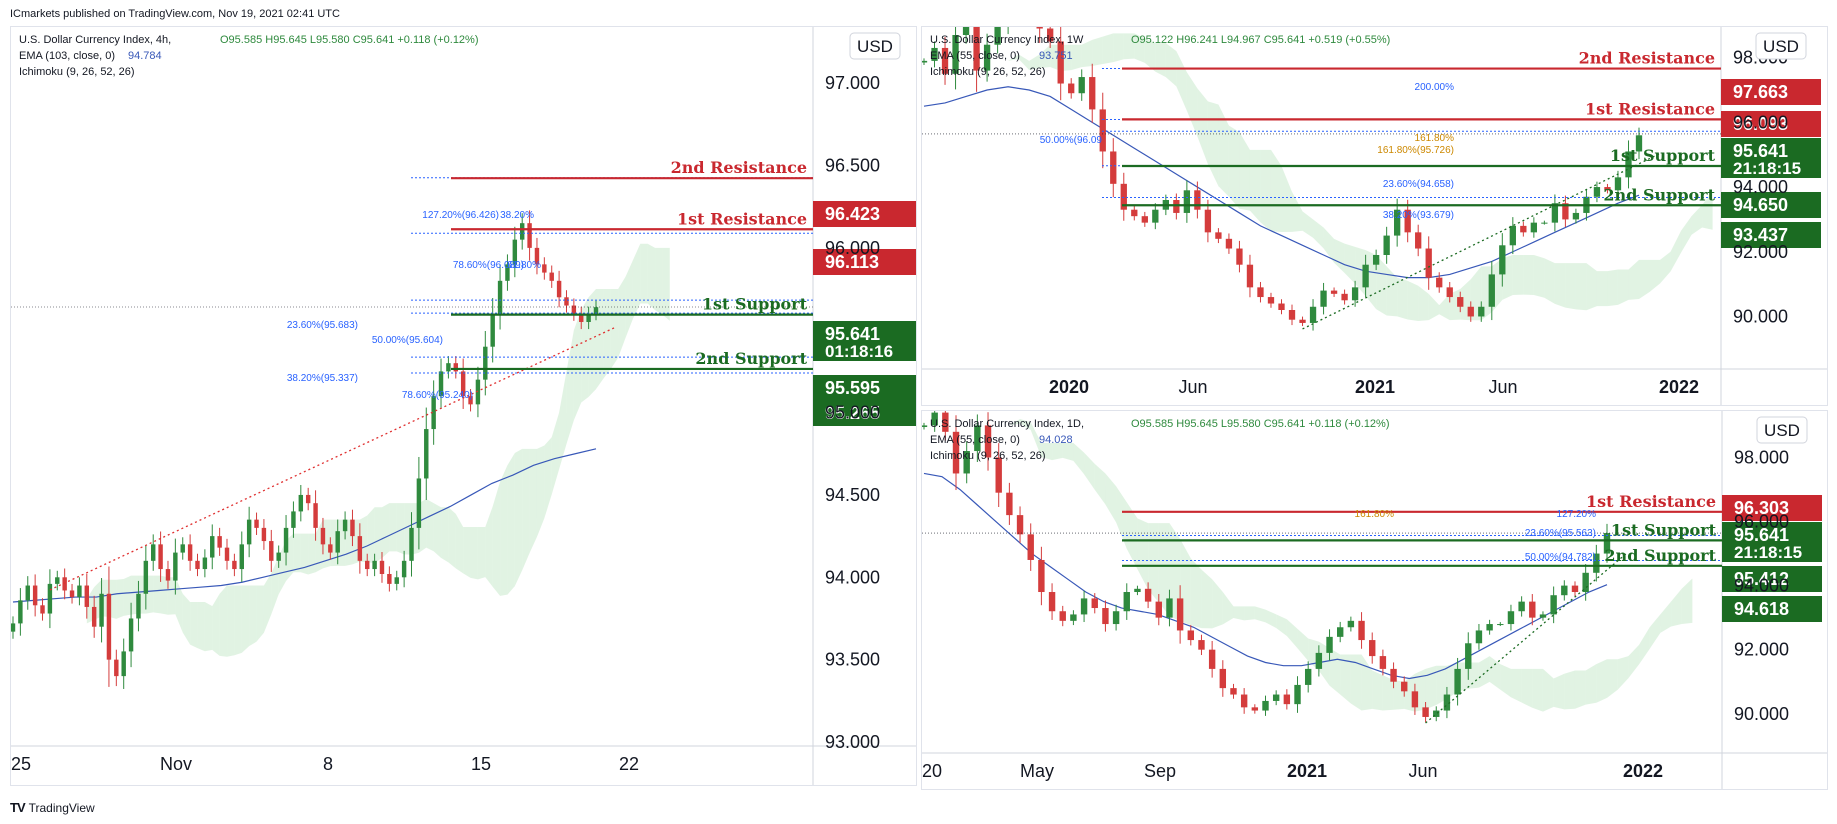 The width and height of the screenshot is (1837, 824). Describe the element at coordinates (852, 166) in the screenshot. I see `y-tick-label: 96.500` at that location.